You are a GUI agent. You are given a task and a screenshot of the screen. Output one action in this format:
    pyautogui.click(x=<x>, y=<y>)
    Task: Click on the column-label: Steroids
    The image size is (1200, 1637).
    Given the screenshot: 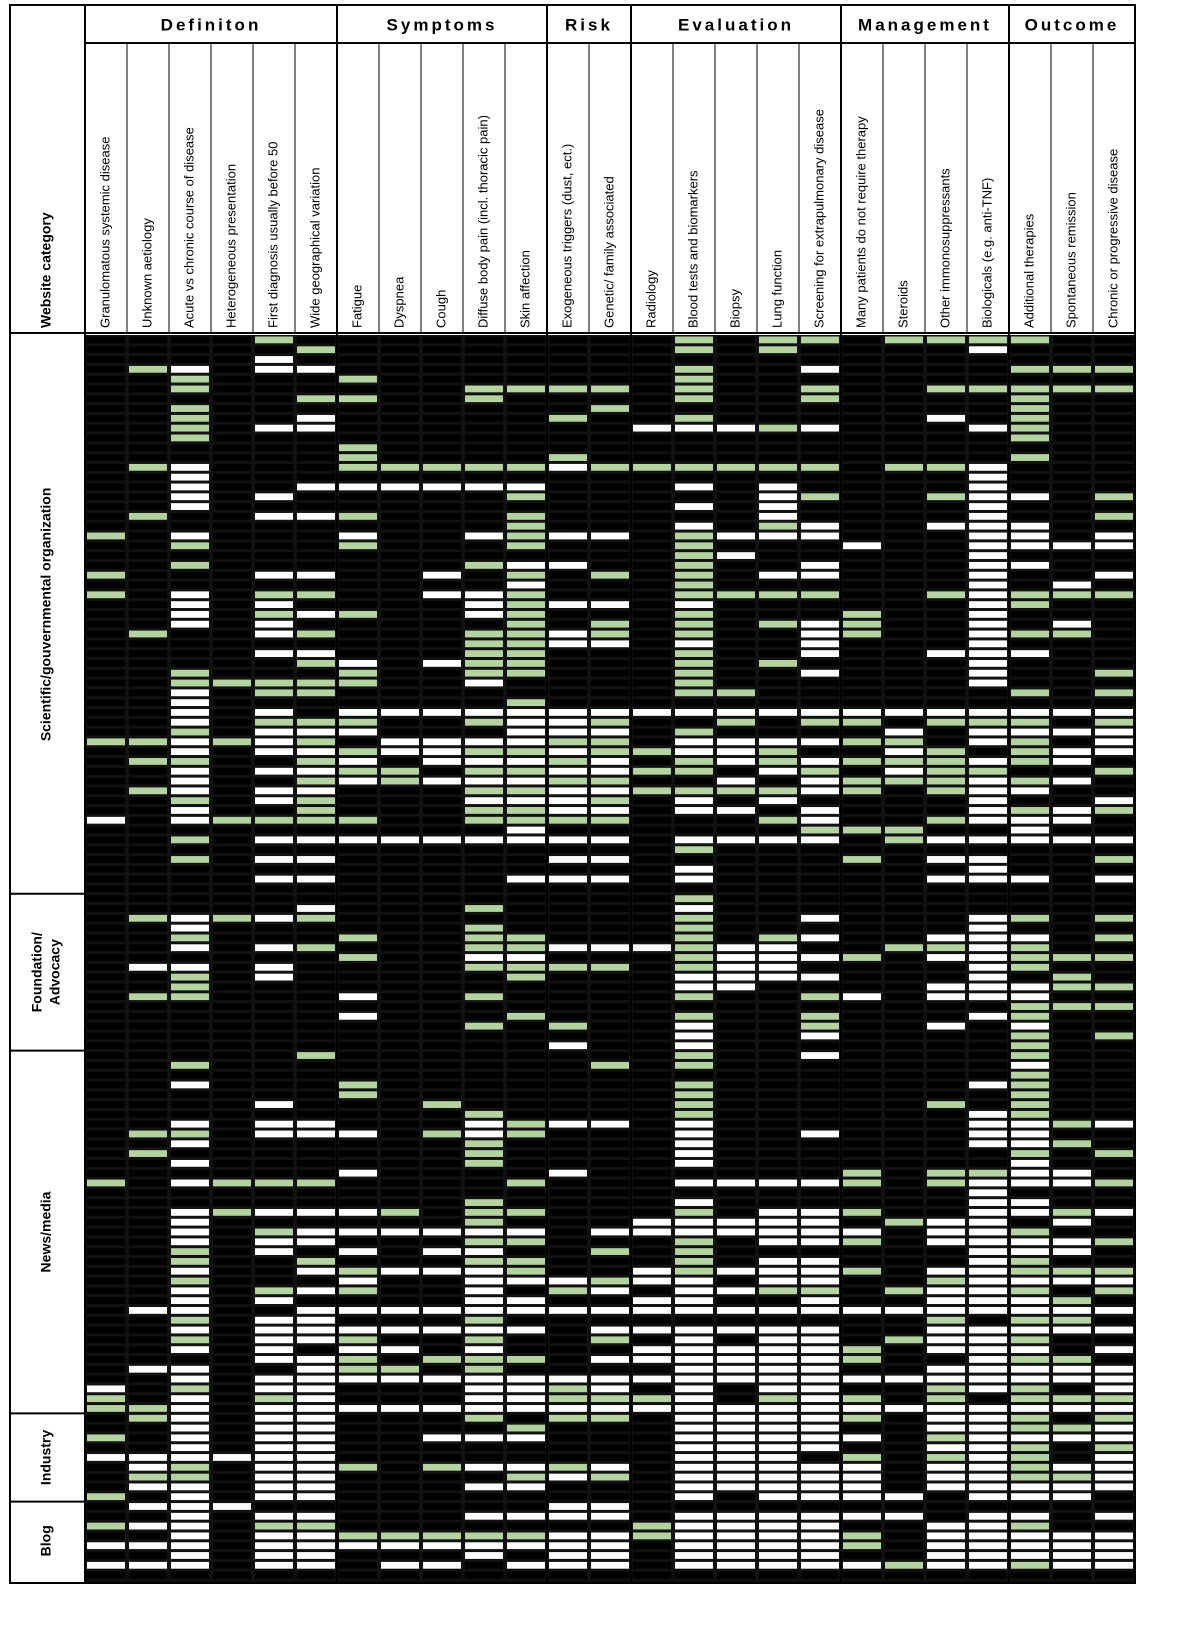 What is the action you would take?
    pyautogui.click(x=902, y=304)
    